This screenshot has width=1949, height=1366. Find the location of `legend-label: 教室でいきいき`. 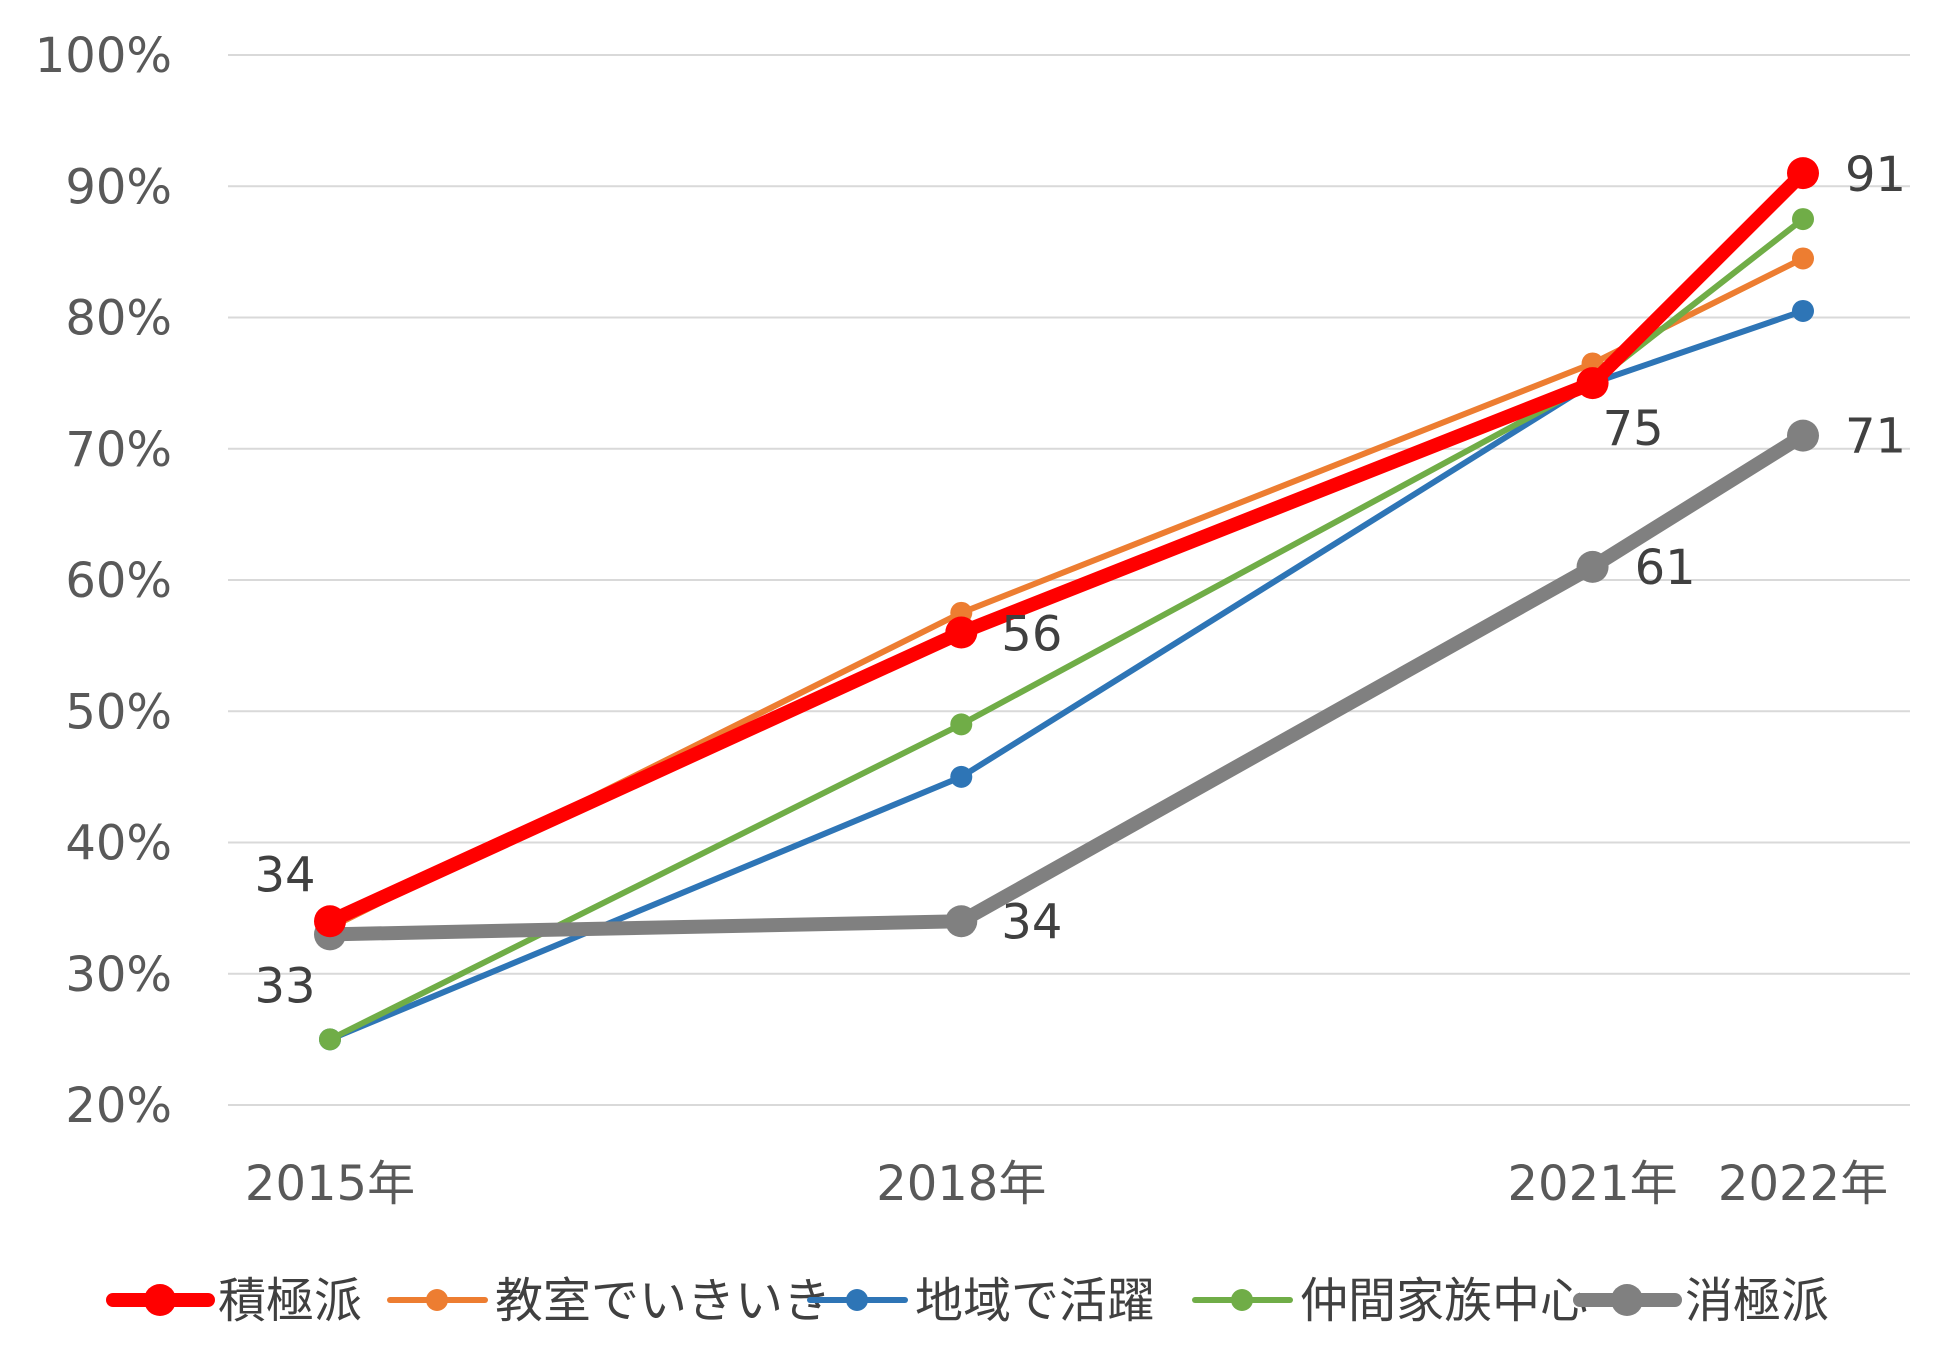

legend-label: 教室でいきいき is located at coordinates (663, 1301).